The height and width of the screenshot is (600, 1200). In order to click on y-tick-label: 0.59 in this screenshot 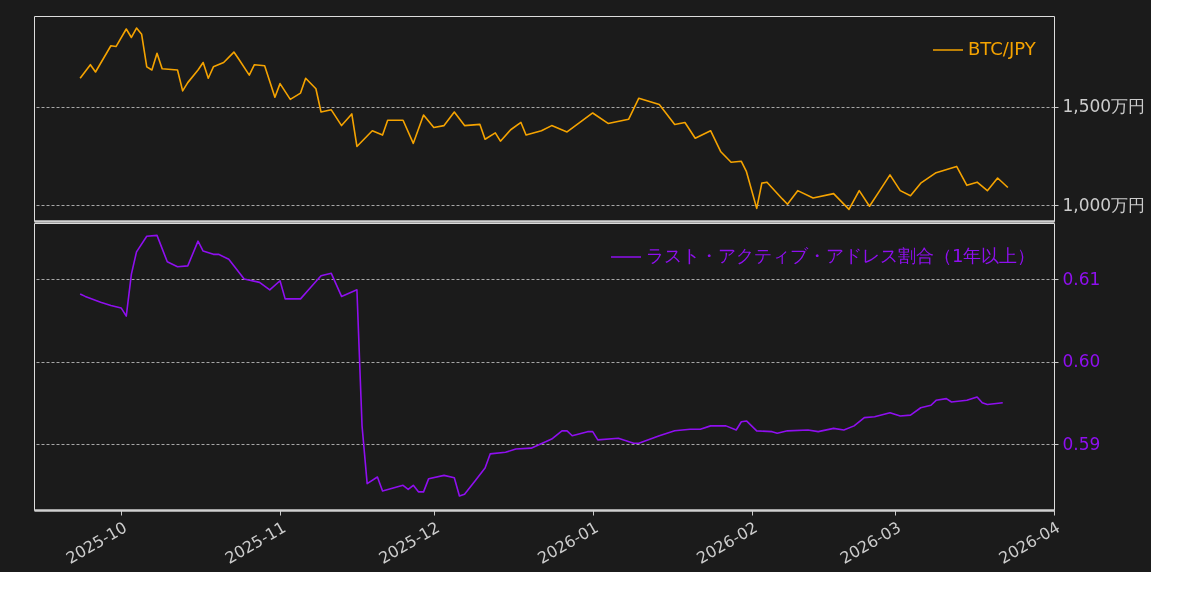, I will do `click(1081, 443)`.